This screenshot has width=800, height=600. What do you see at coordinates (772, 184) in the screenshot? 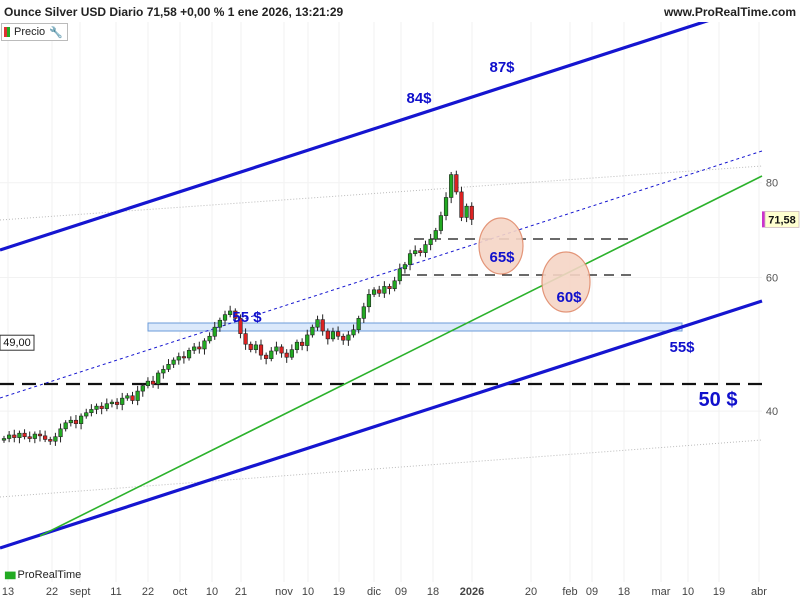
I see `y-tick-label: 80` at bounding box center [772, 184].